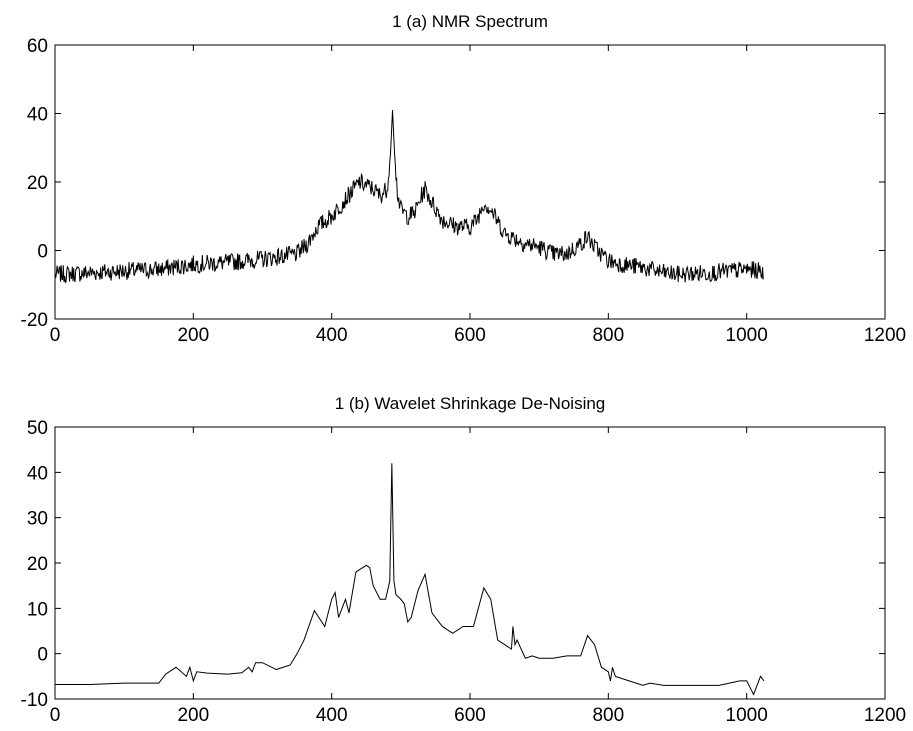 This screenshot has height=731, width=913. Describe the element at coordinates (37, 519) in the screenshot. I see `y-tick-label: 30` at that location.